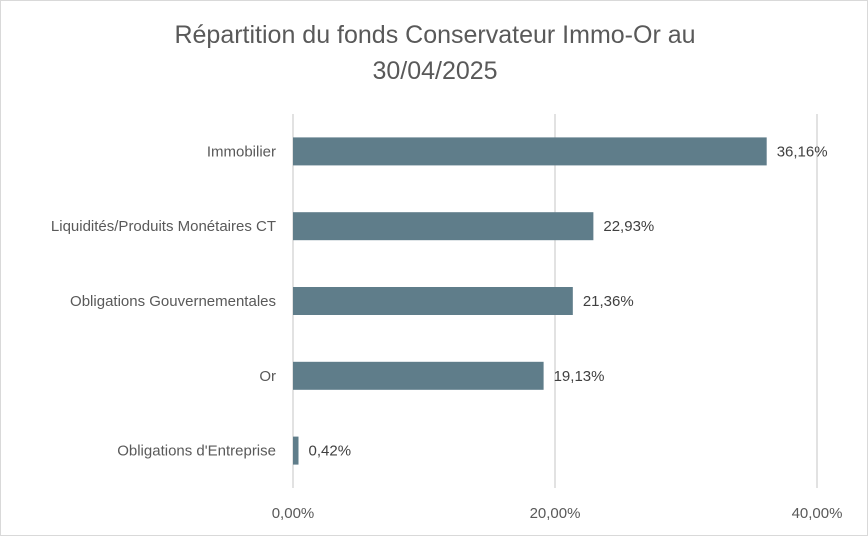 This screenshot has width=868, height=537. Describe the element at coordinates (267, 376) in the screenshot. I see `category-label-3: Or` at that location.